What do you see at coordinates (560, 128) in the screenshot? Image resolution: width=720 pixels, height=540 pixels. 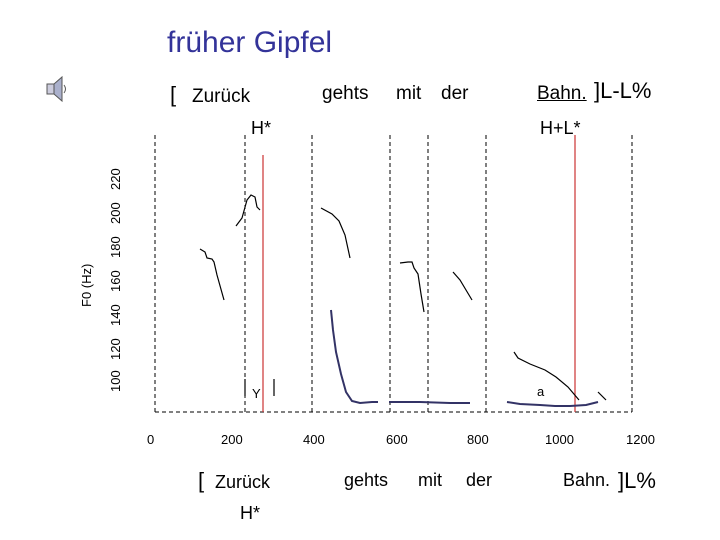 I see `top-accent-h-plus-l-star: H+L*` at bounding box center [560, 128].